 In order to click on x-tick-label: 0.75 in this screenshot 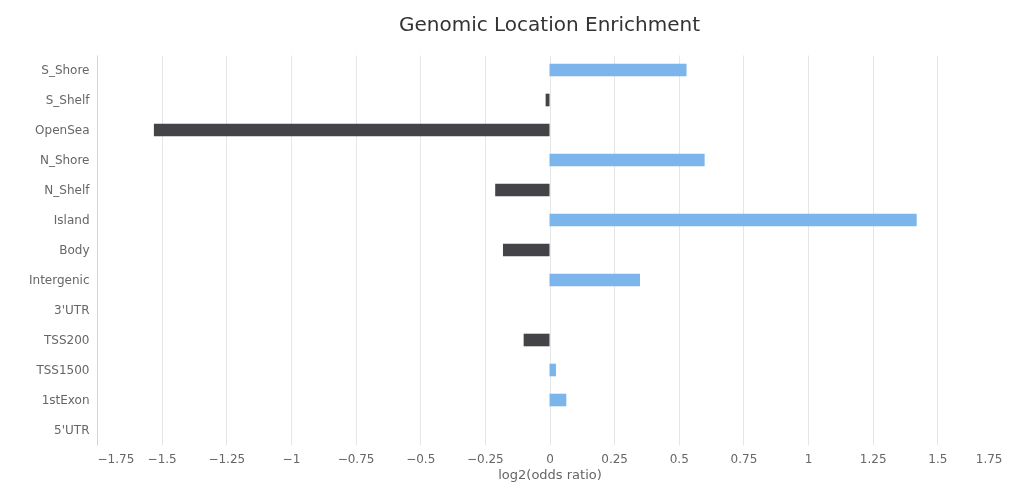, I will do `click(744, 458)`.